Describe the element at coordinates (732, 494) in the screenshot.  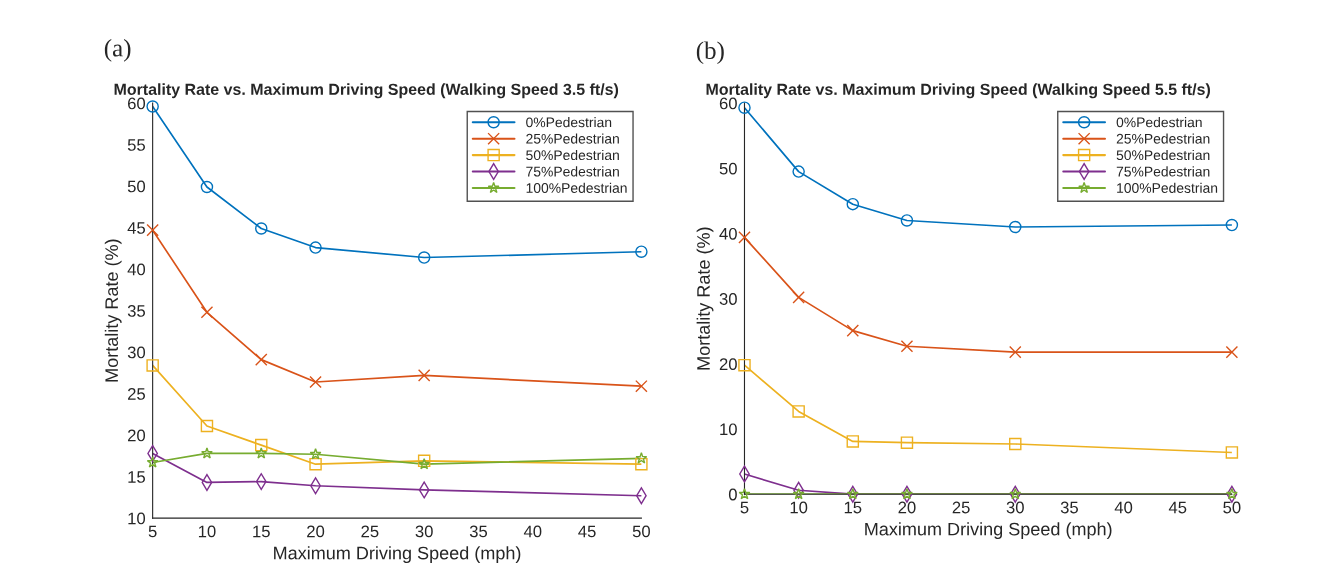
I see `y-tick-label: 0` at that location.